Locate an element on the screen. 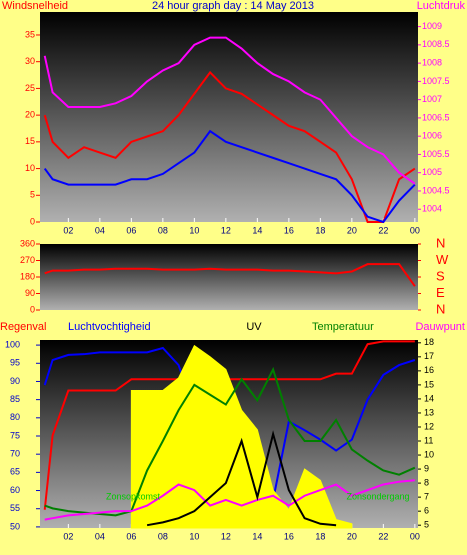  y2-tick-label: 8 is located at coordinates (426, 482).